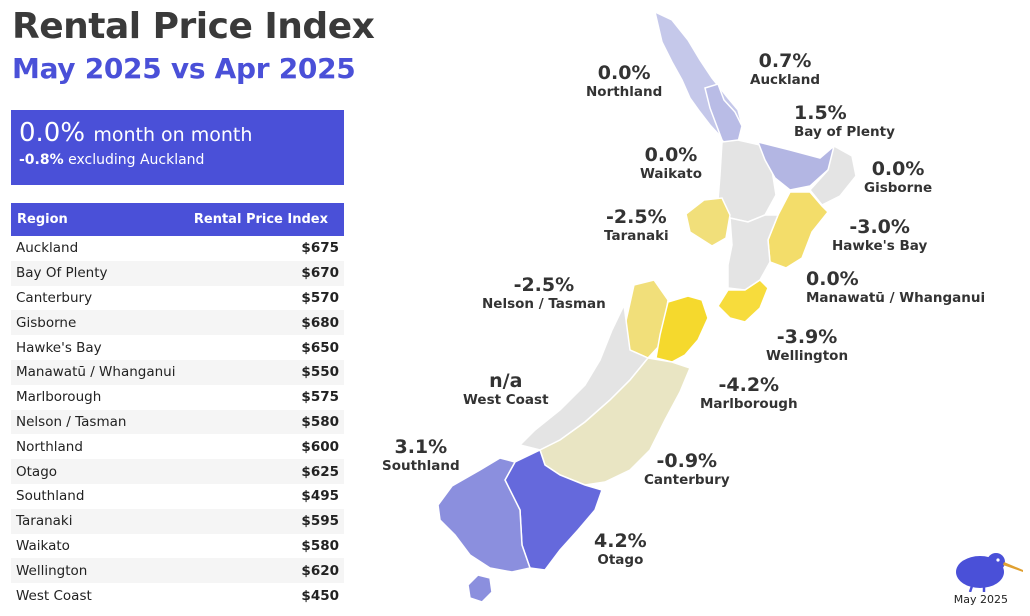 The image size is (1030, 616). I want to click on table-row: Manawatū / Whanganui $550, so click(177, 372).